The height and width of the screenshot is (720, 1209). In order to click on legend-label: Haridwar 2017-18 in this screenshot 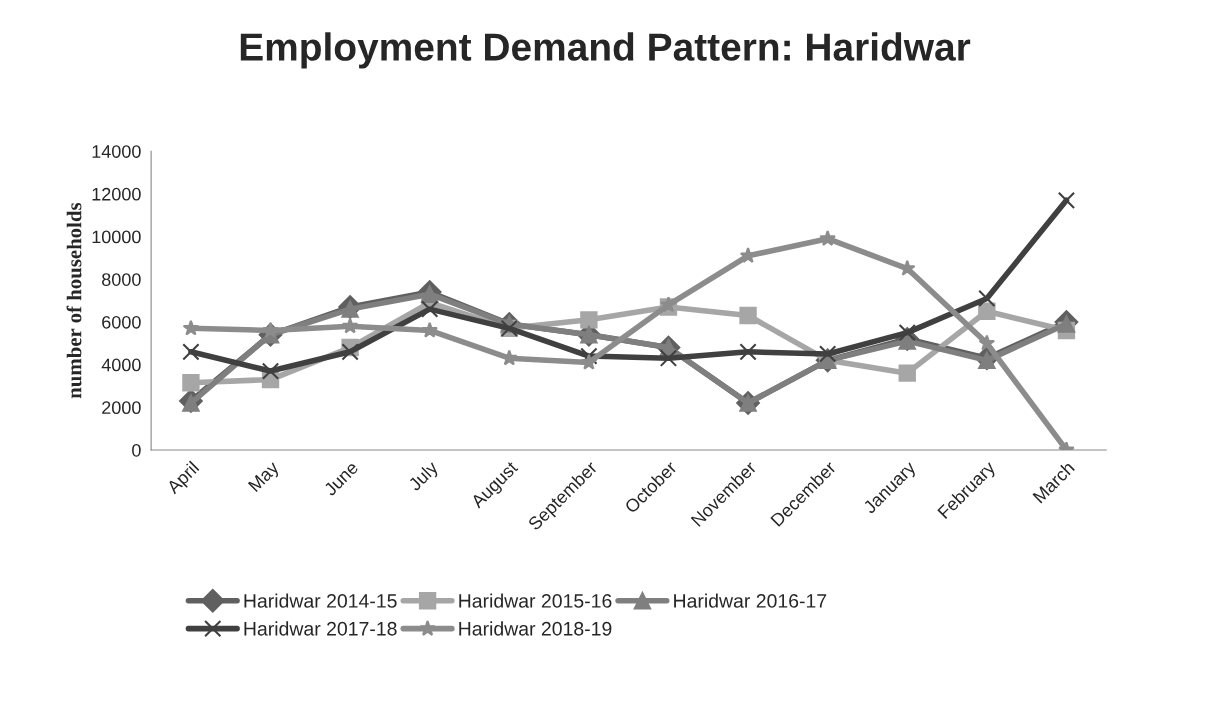, I will do `click(320, 628)`.